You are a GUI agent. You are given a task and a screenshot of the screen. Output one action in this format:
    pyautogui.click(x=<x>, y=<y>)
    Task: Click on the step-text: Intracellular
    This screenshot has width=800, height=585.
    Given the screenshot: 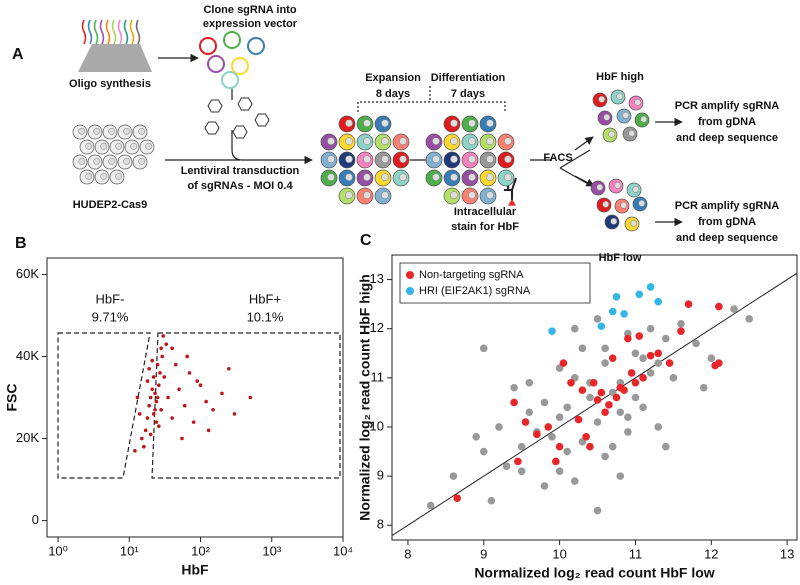 What is the action you would take?
    pyautogui.click(x=485, y=212)
    